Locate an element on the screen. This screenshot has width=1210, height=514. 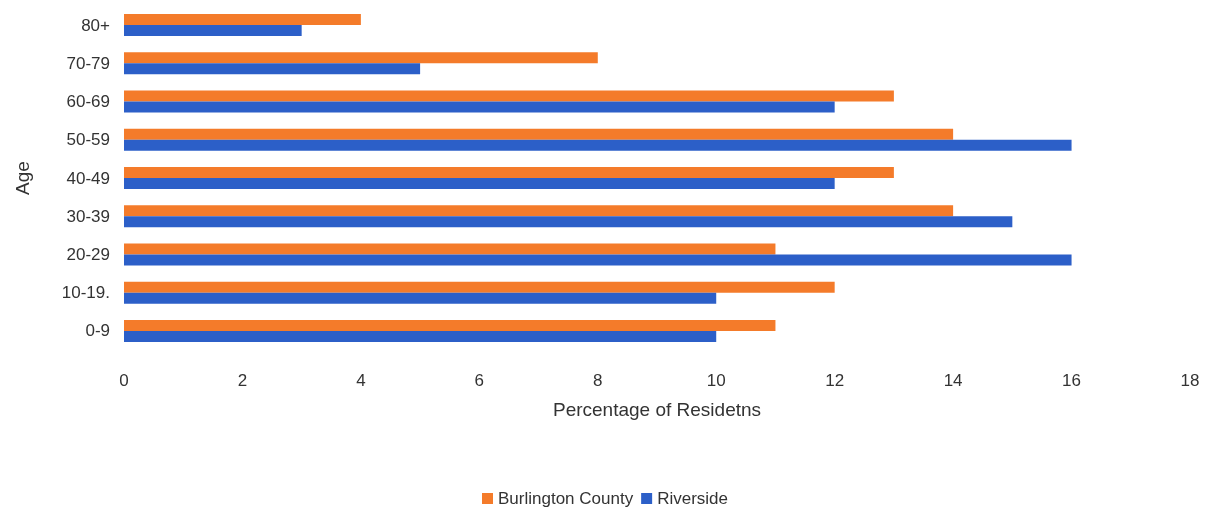
y-tick-label: 40-49 is located at coordinates (88, 178).